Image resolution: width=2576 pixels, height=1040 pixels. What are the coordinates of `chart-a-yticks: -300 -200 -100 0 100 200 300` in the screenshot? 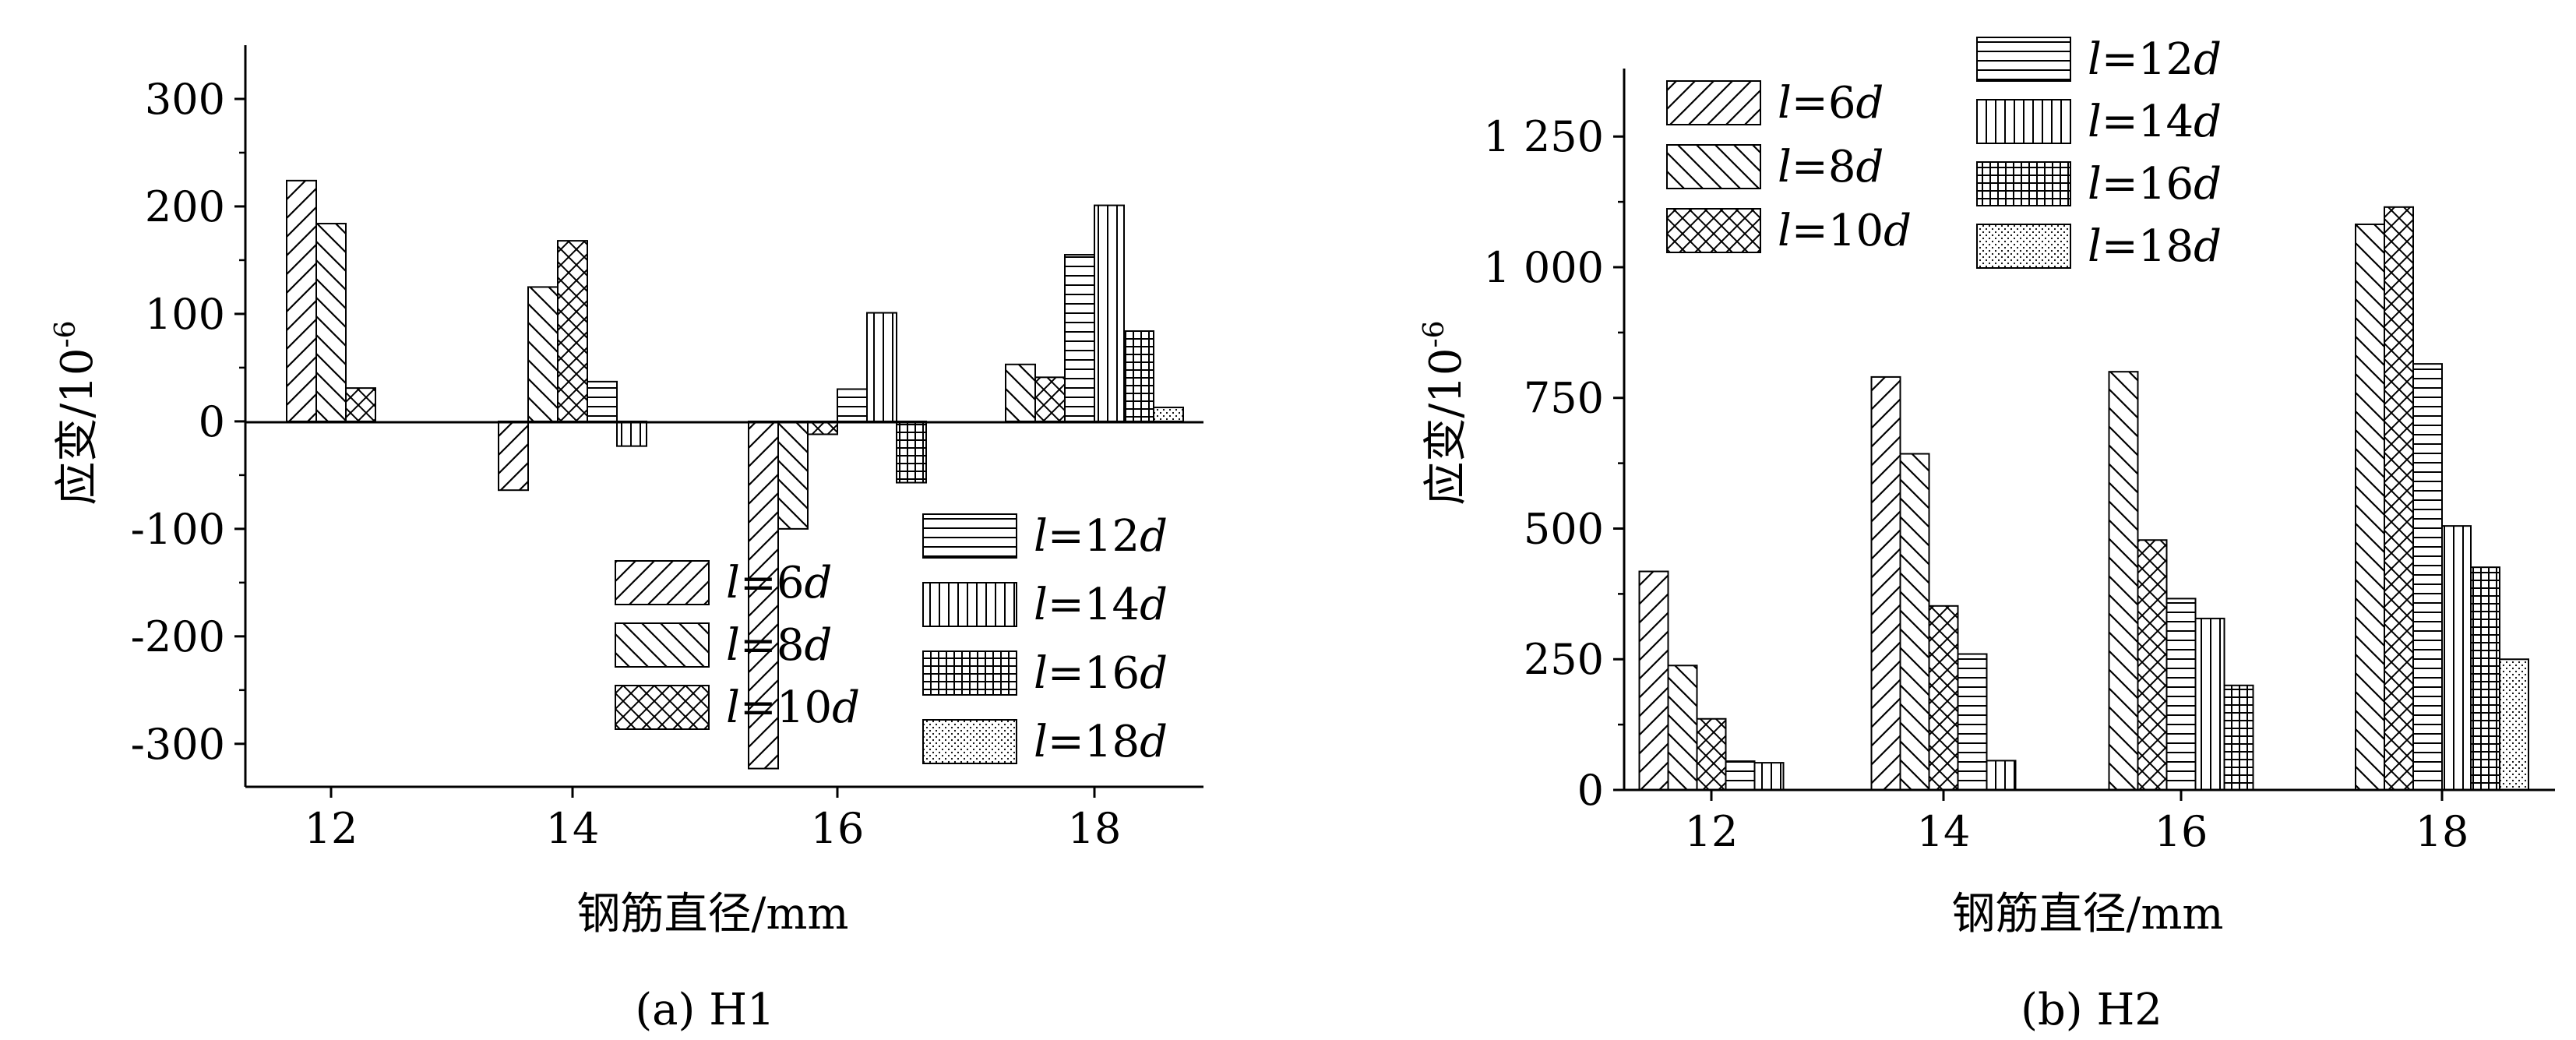 It's located at (188, 422).